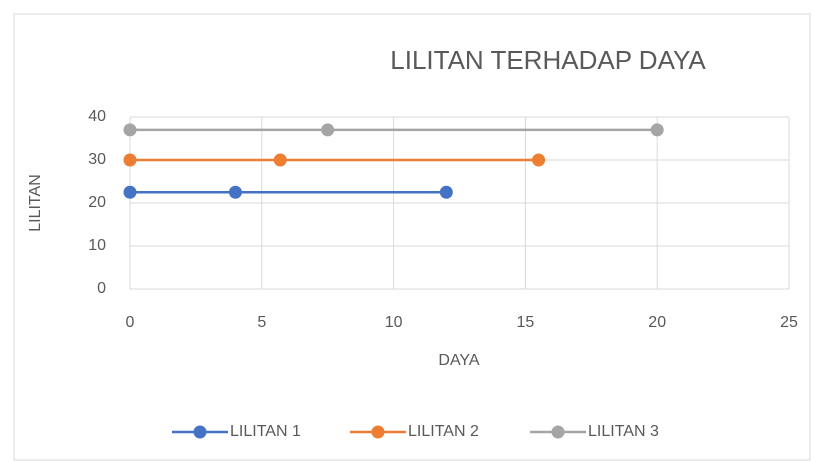 This screenshot has width=815, height=461. I want to click on y-tick-label: 10, so click(97, 245).